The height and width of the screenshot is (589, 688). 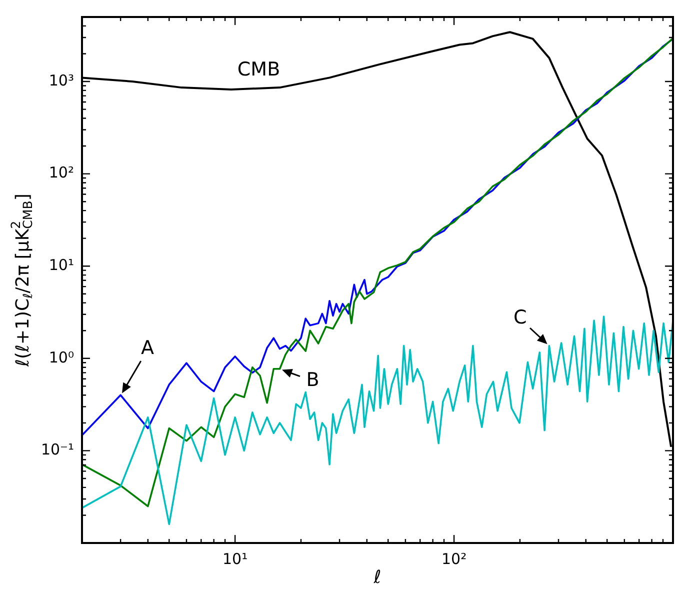 What do you see at coordinates (258, 69) in the screenshot?
I see `series-label: CMB` at bounding box center [258, 69].